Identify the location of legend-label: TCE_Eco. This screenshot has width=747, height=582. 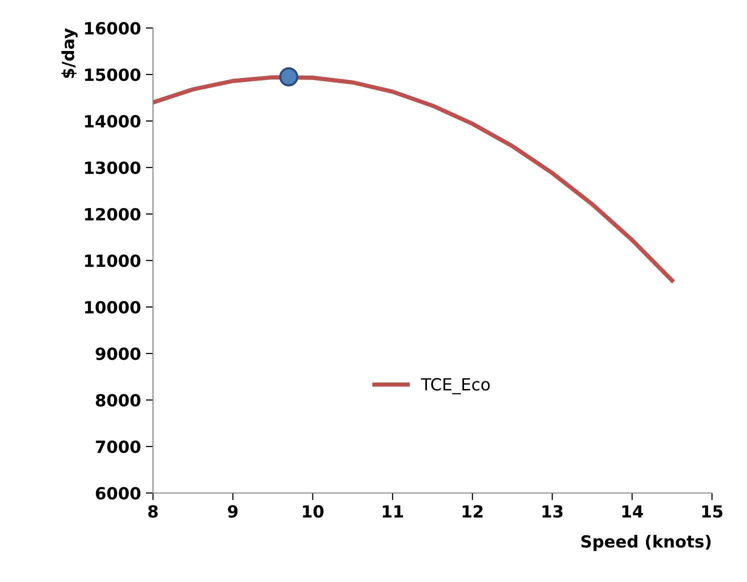
(455, 386).